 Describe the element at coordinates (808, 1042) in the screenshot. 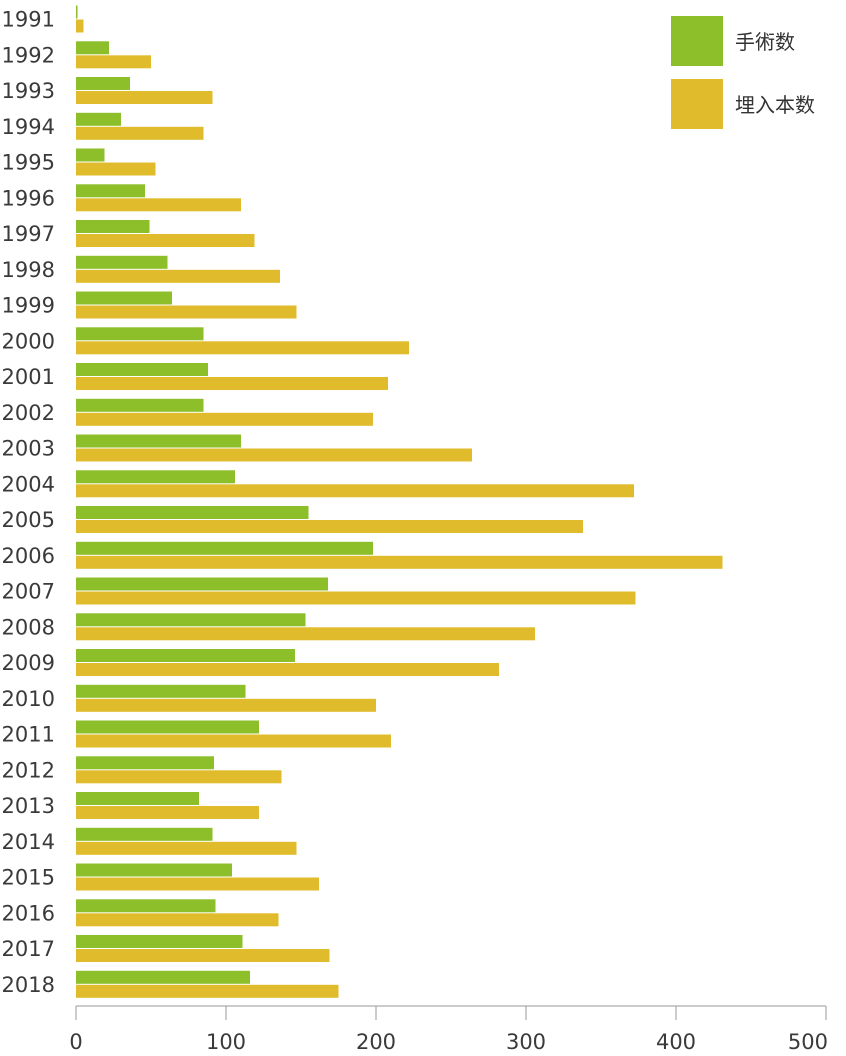

I see `x-tick-label: 500` at that location.